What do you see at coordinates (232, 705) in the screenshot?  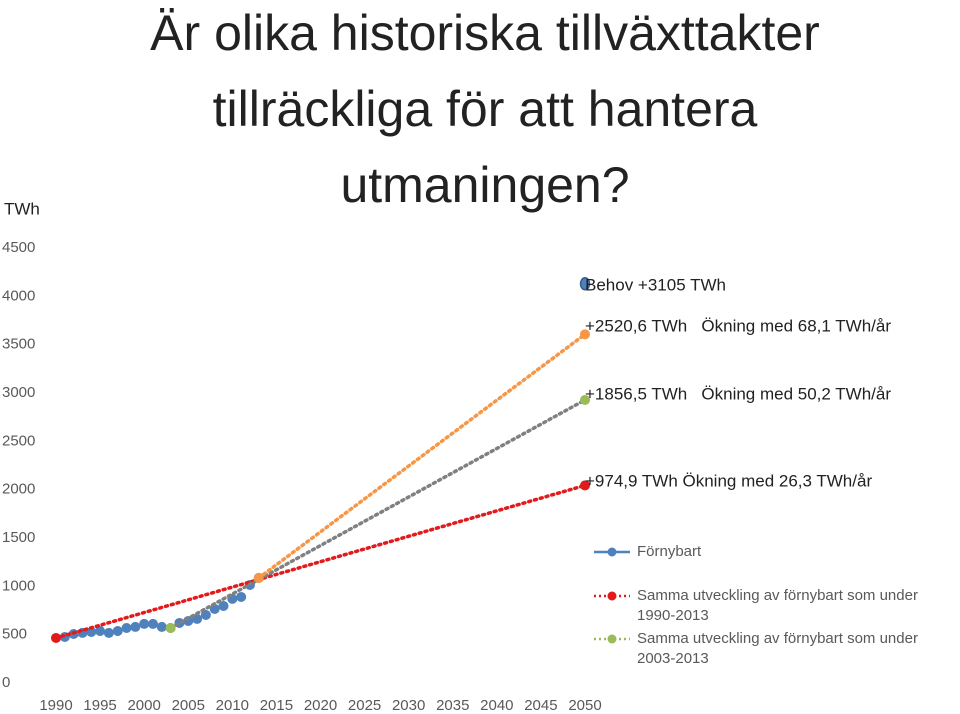 I see `x-tick-label: 2010` at bounding box center [232, 705].